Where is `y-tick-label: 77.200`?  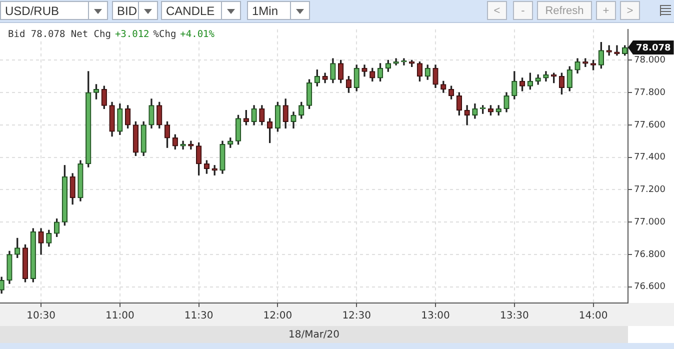
y-tick-label: 77.200 is located at coordinates (650, 190).